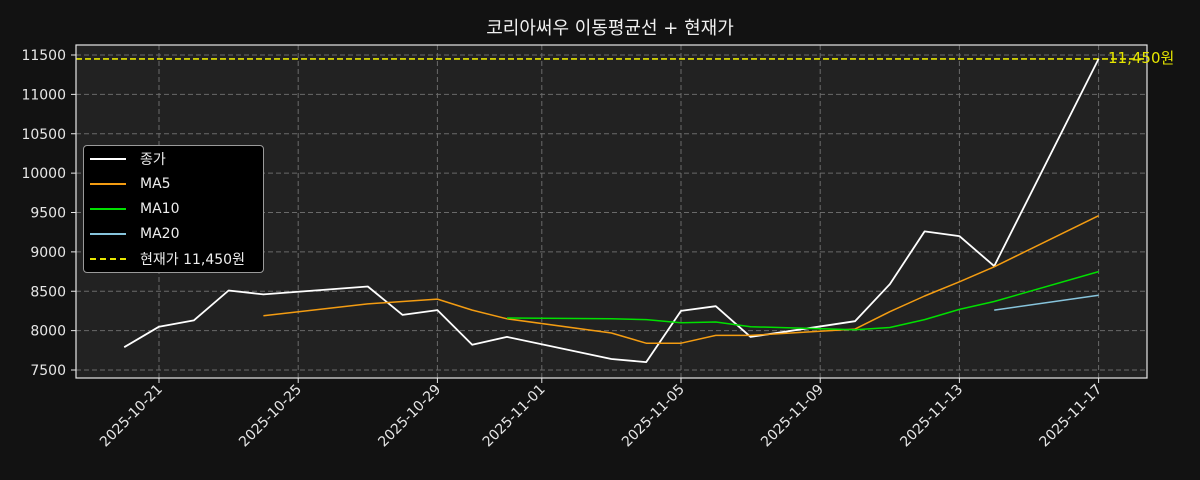 Image resolution: width=1200 pixels, height=480 pixels. What do you see at coordinates (409, 416) in the screenshot?
I see `x-tick-label: 2025-10-29` at bounding box center [409, 416].